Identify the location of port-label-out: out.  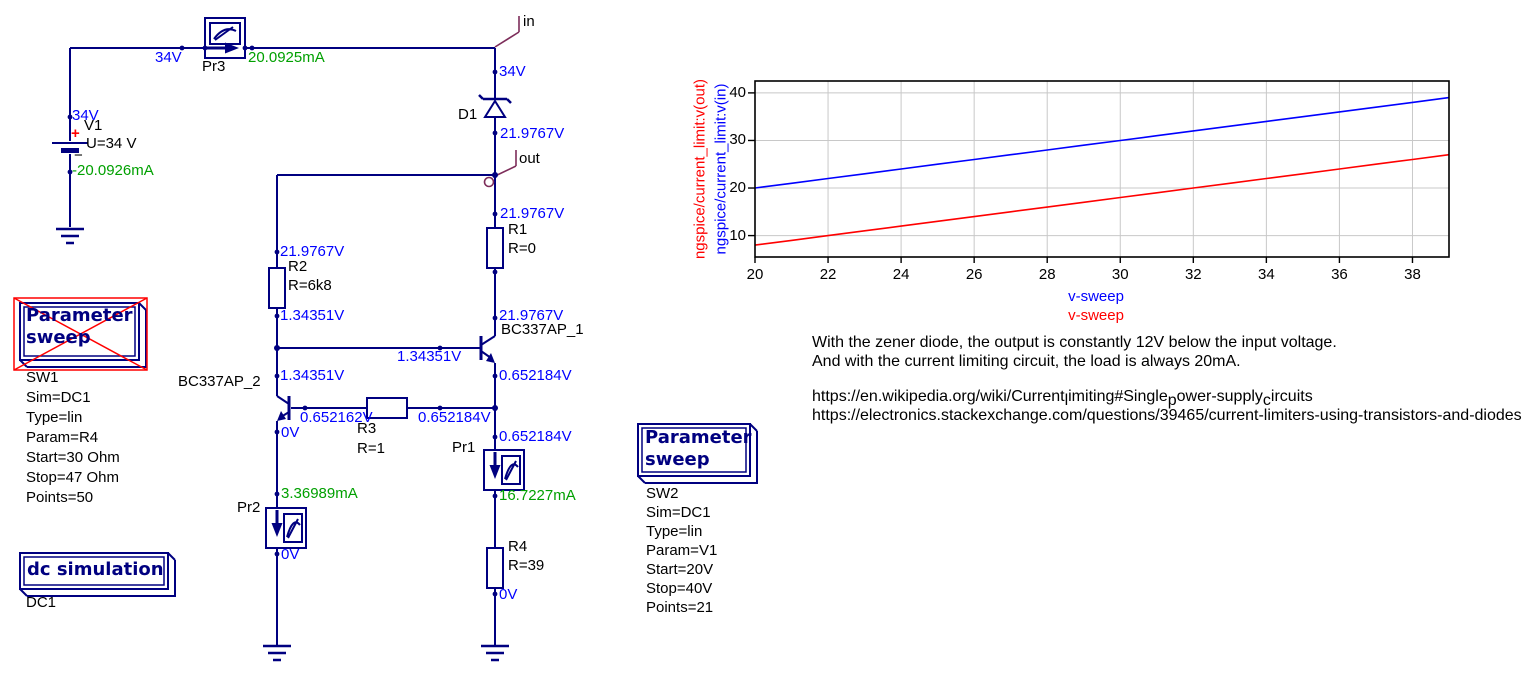
(529, 158).